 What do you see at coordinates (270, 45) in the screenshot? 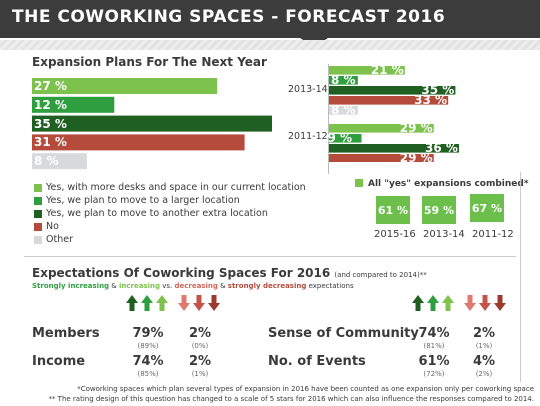
I see `striped-band` at bounding box center [270, 45].